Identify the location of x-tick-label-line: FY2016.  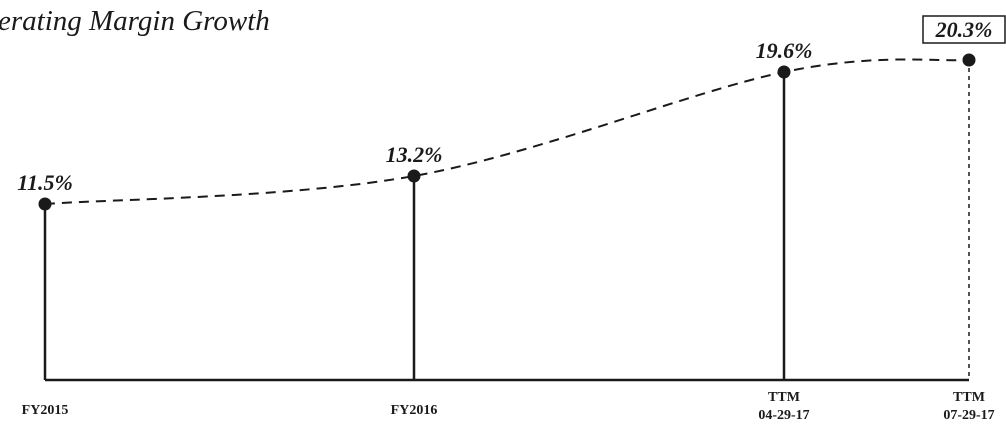
(414, 410).